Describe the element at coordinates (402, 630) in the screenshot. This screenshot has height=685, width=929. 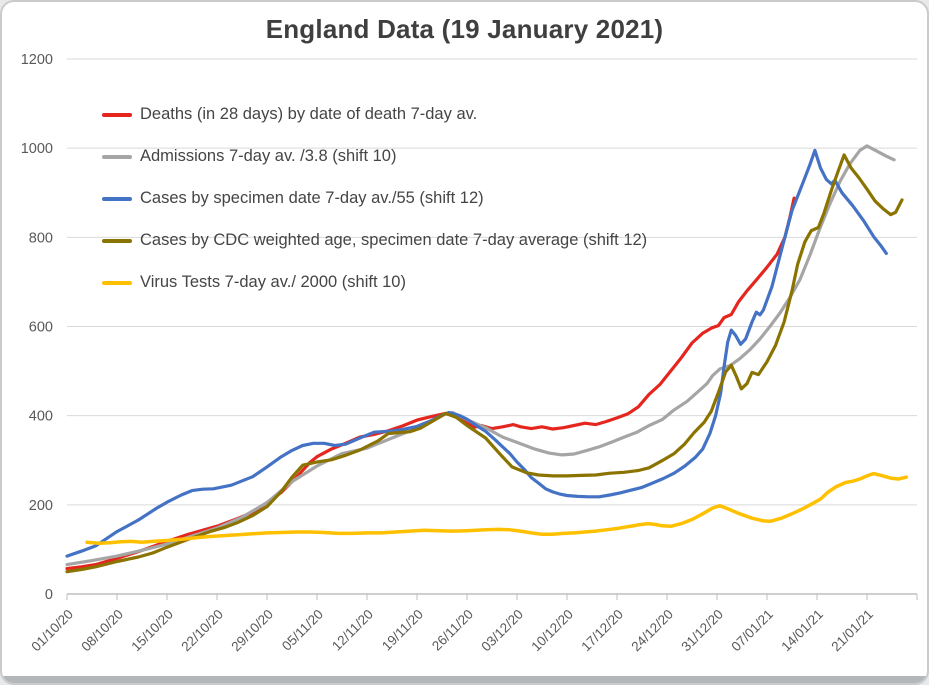
I see `x-axis-label: 19/11/20` at that location.